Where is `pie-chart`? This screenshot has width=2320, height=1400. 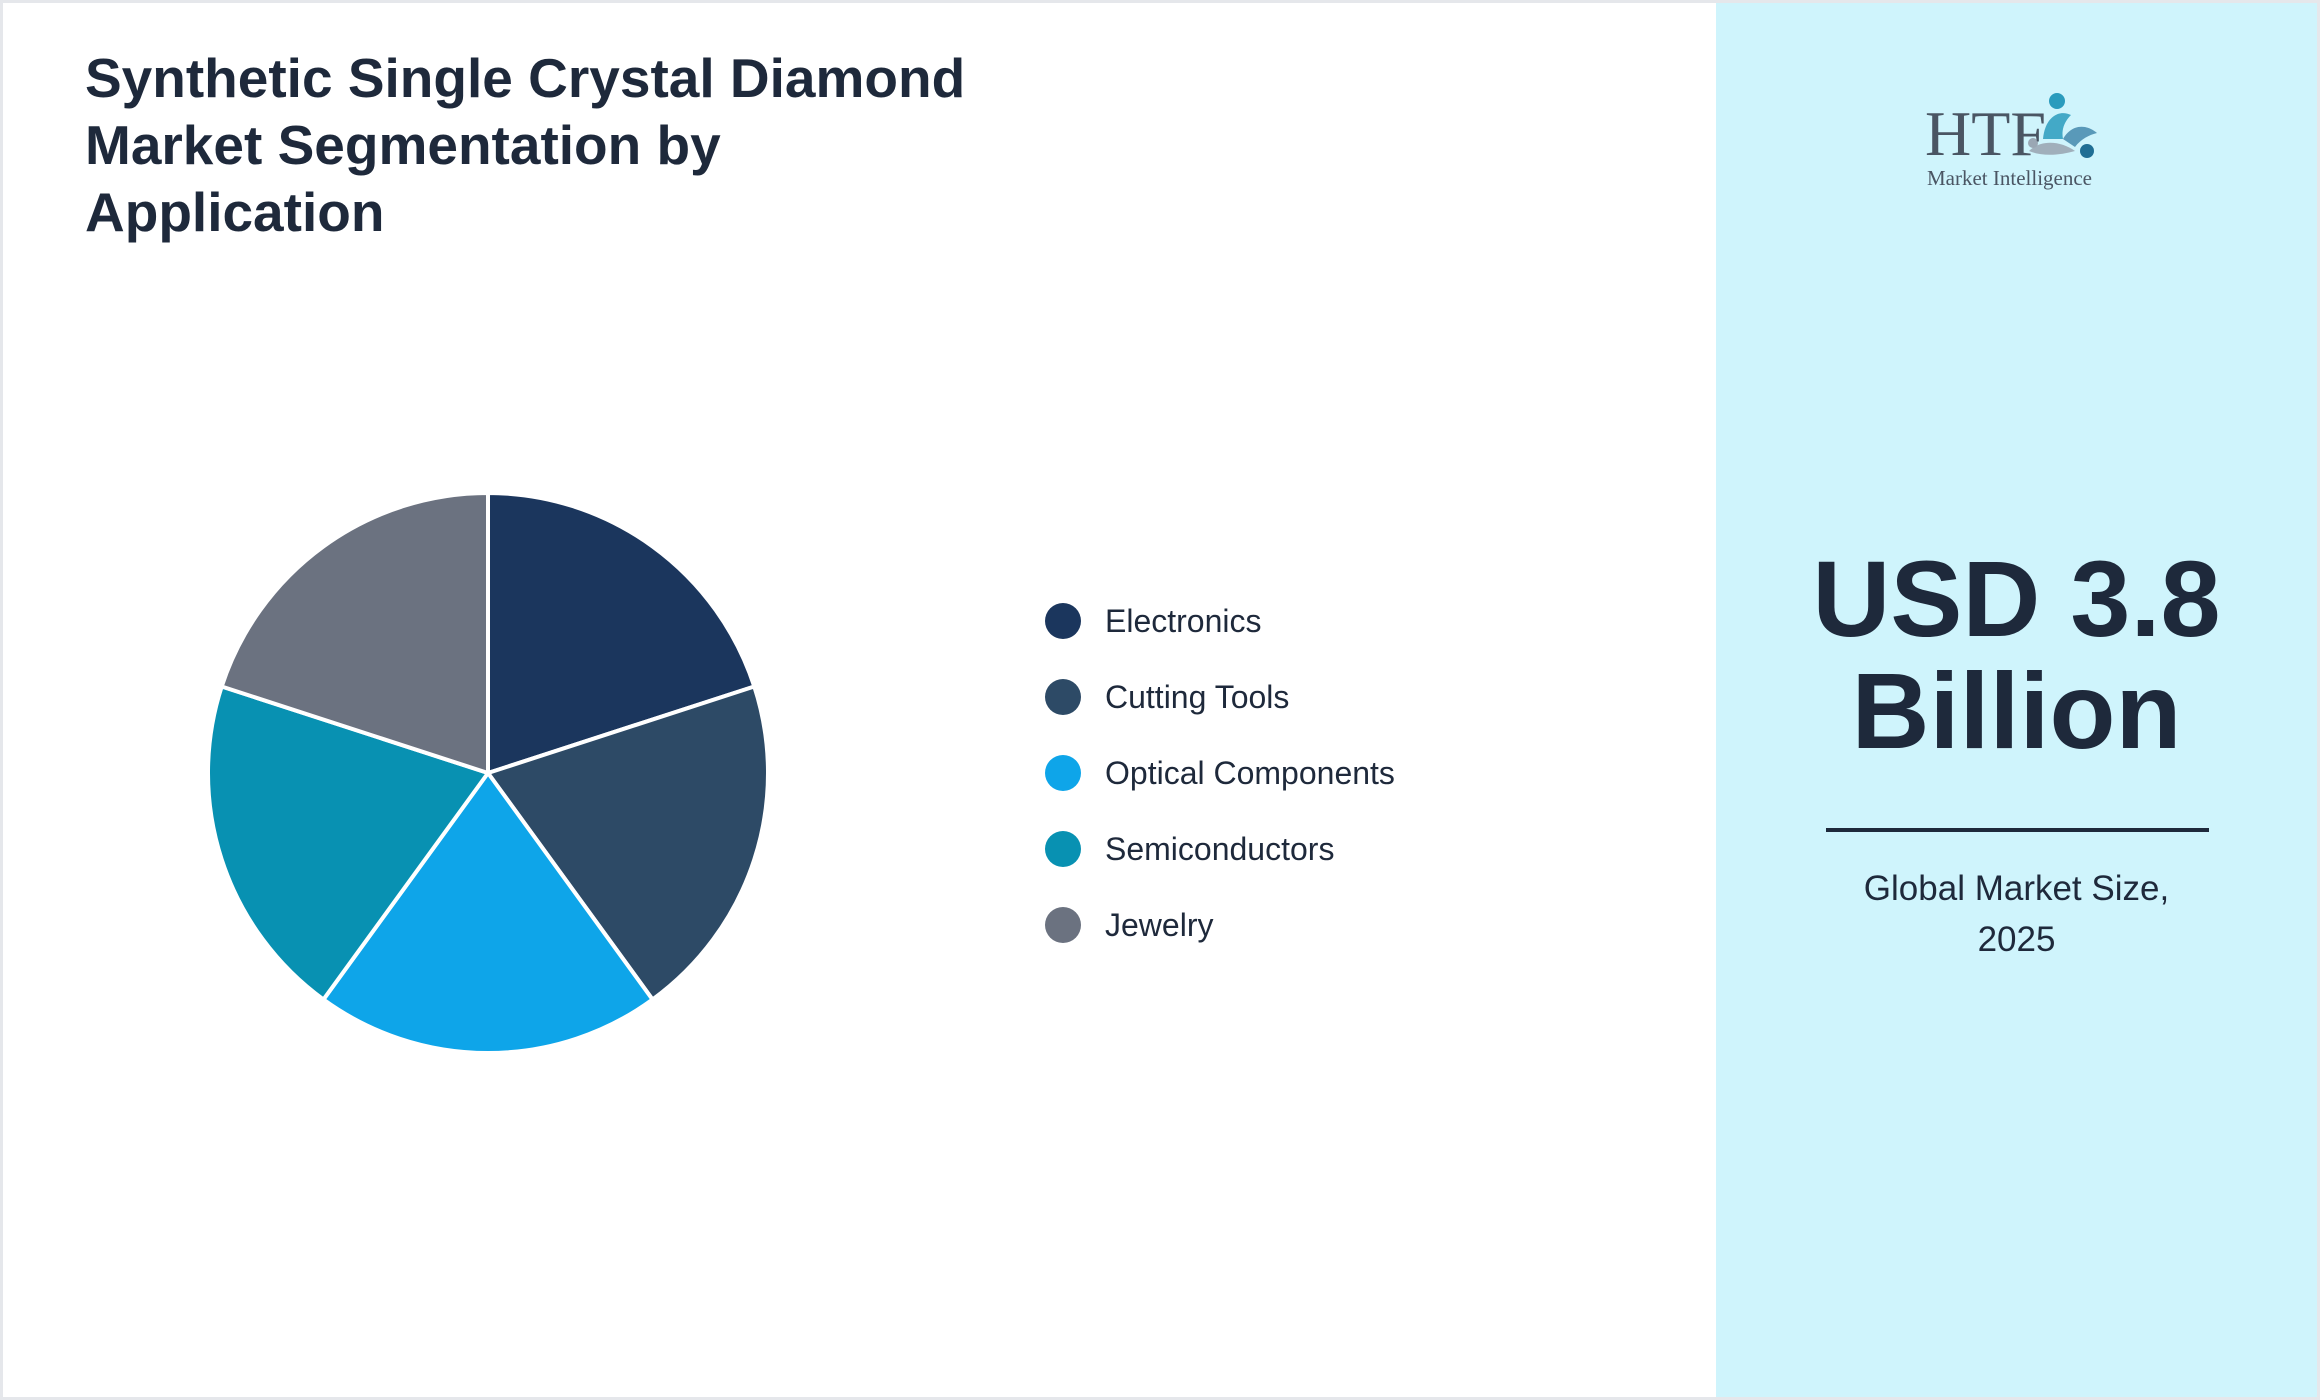
pie-chart is located at coordinates (488, 773).